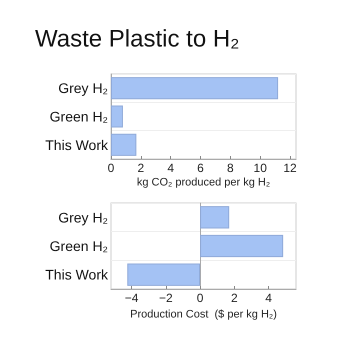 This screenshot has width=347, height=350. I want to click on x-tick-label: −2, so click(165, 298).